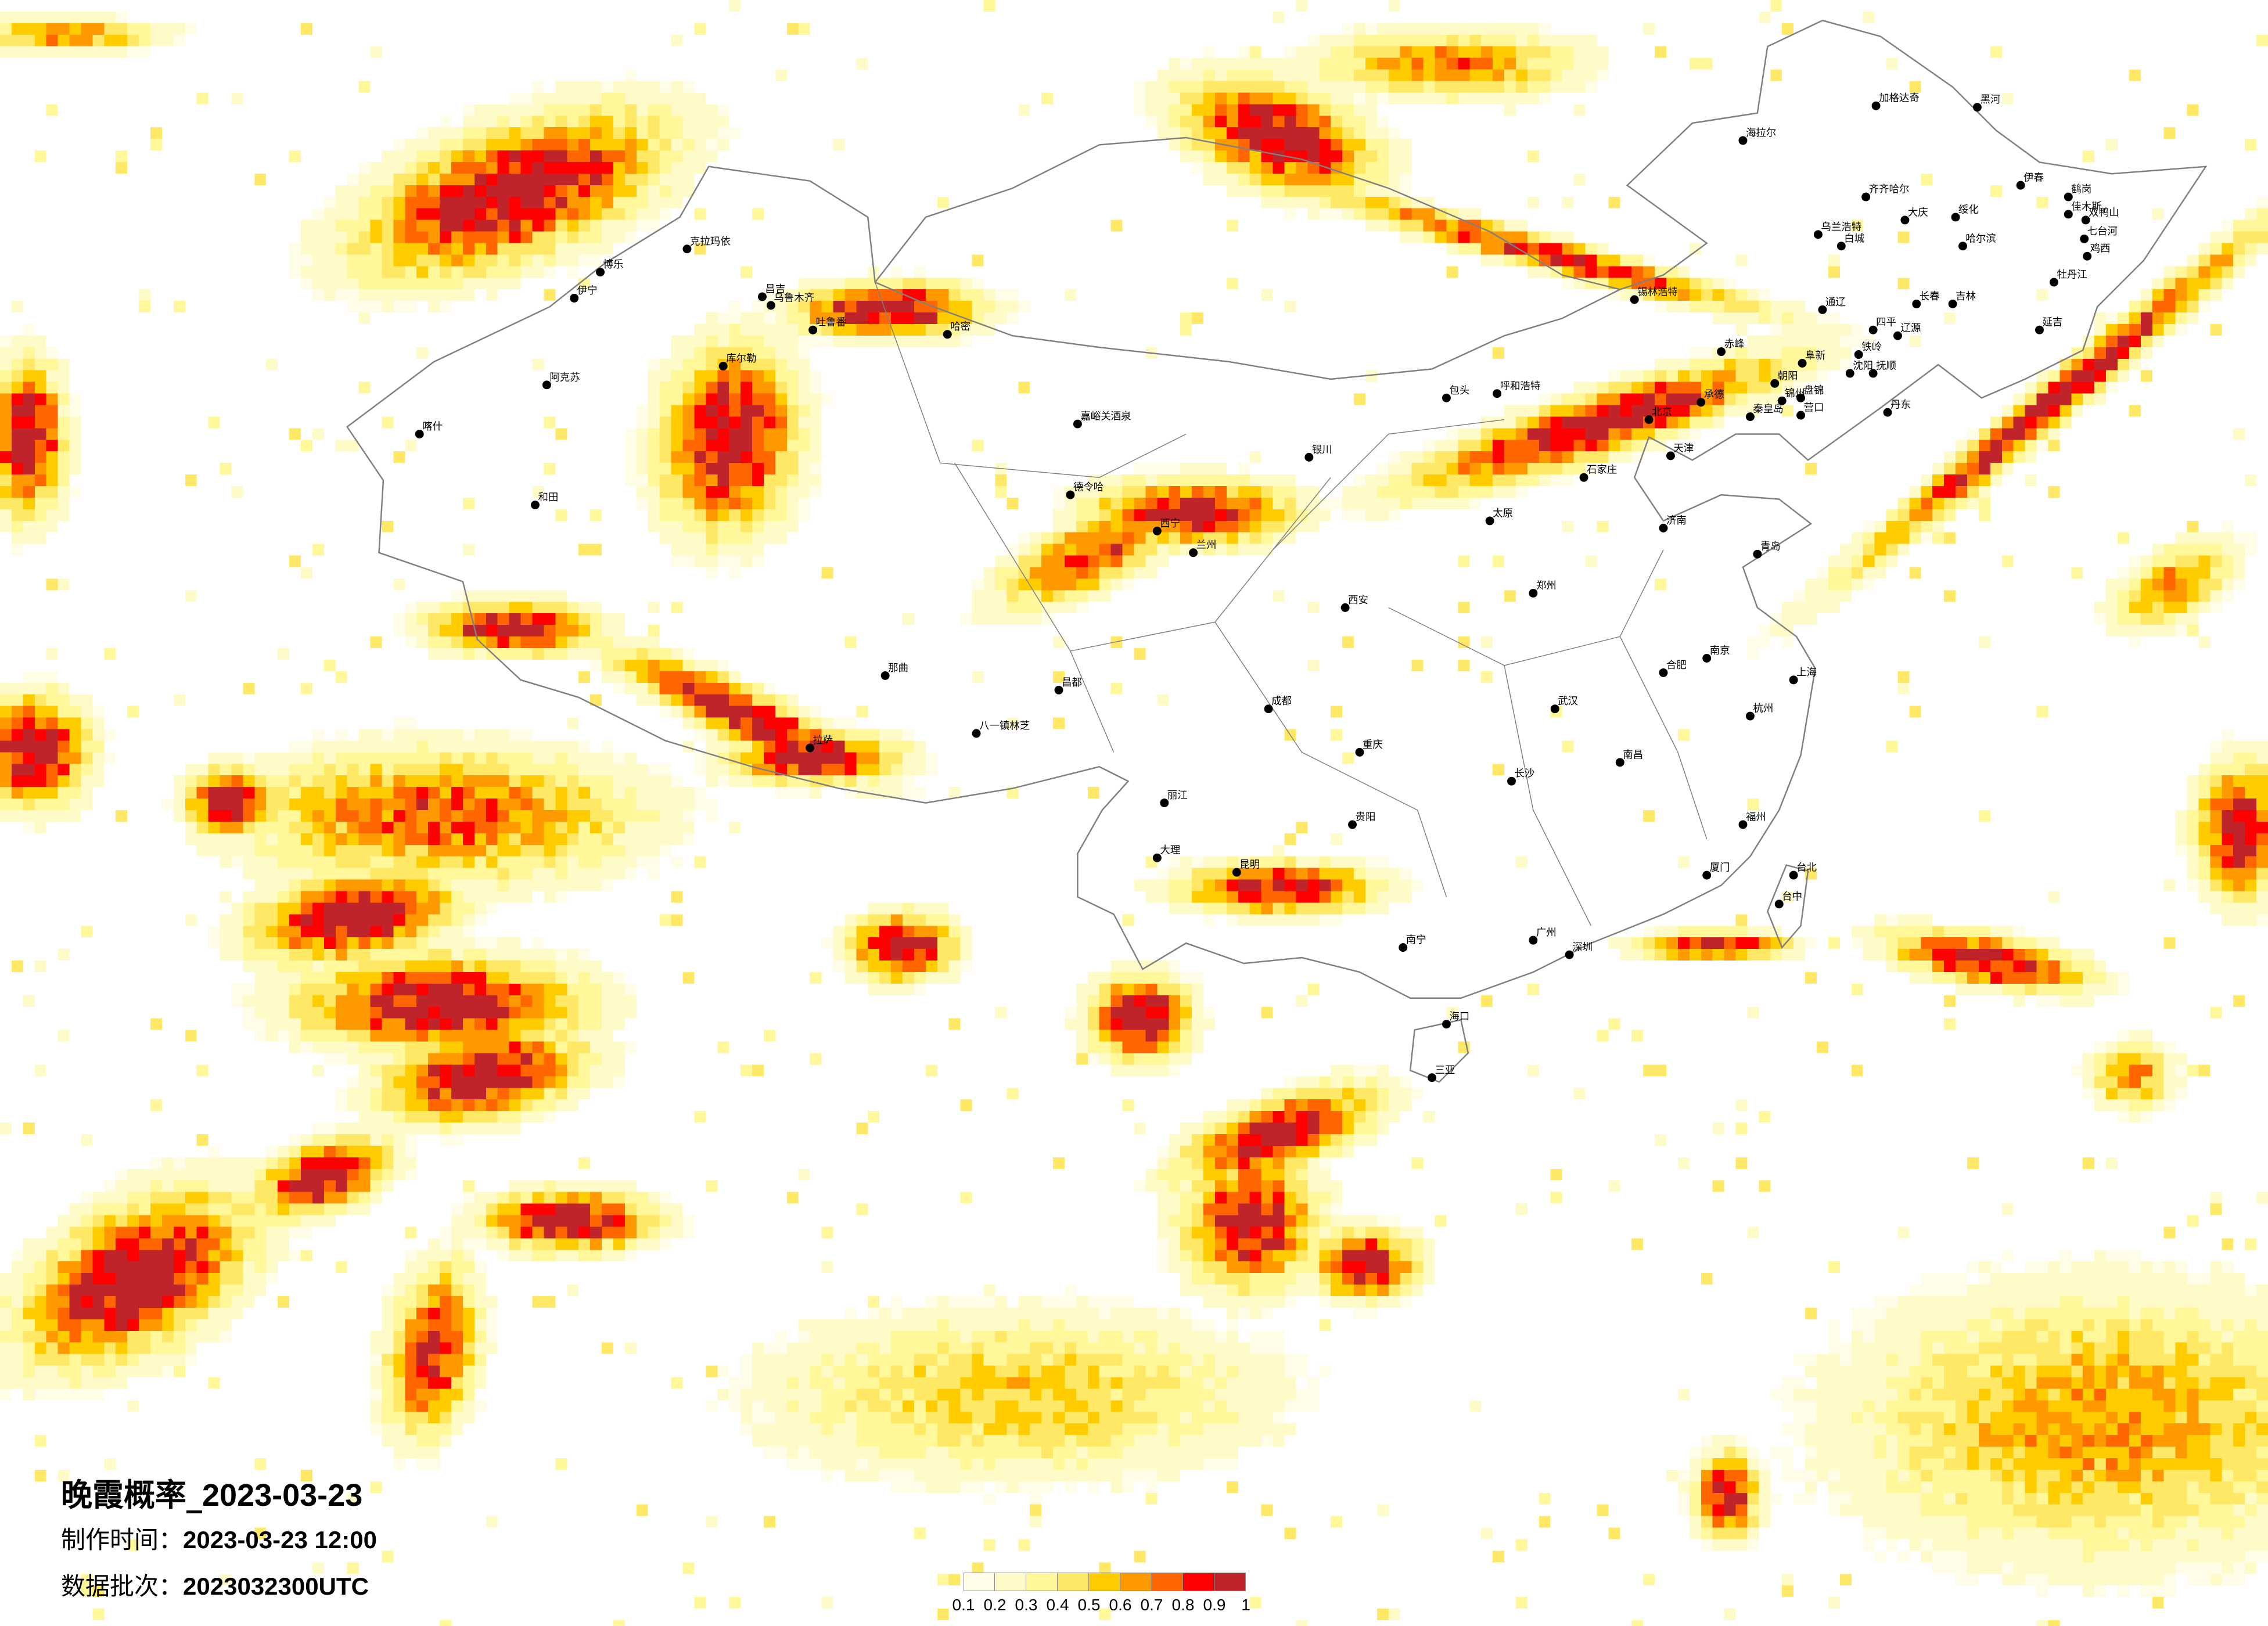 This screenshot has height=1626, width=2268. Describe the element at coordinates (1863, 366) in the screenshot. I see `city-label: 沈阳` at that location.